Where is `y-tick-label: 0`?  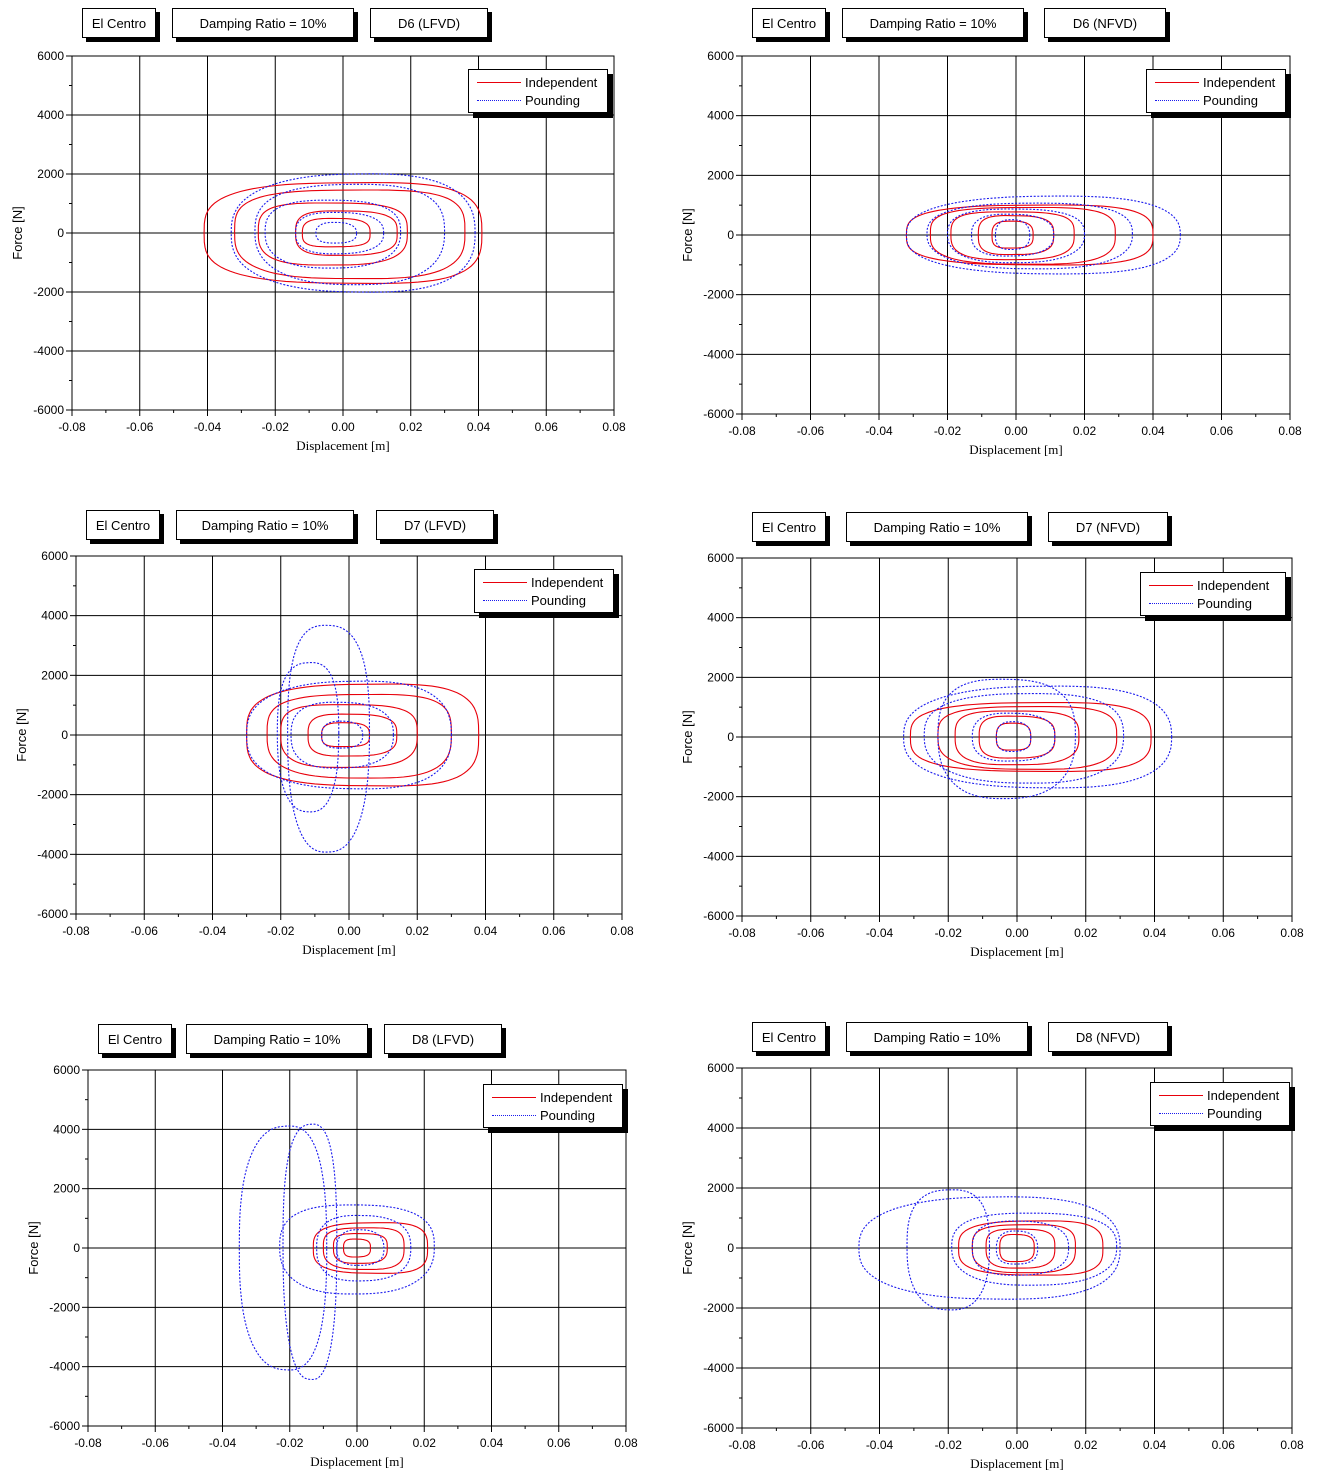
y-tick-label: 0 is located at coordinates (730, 235).